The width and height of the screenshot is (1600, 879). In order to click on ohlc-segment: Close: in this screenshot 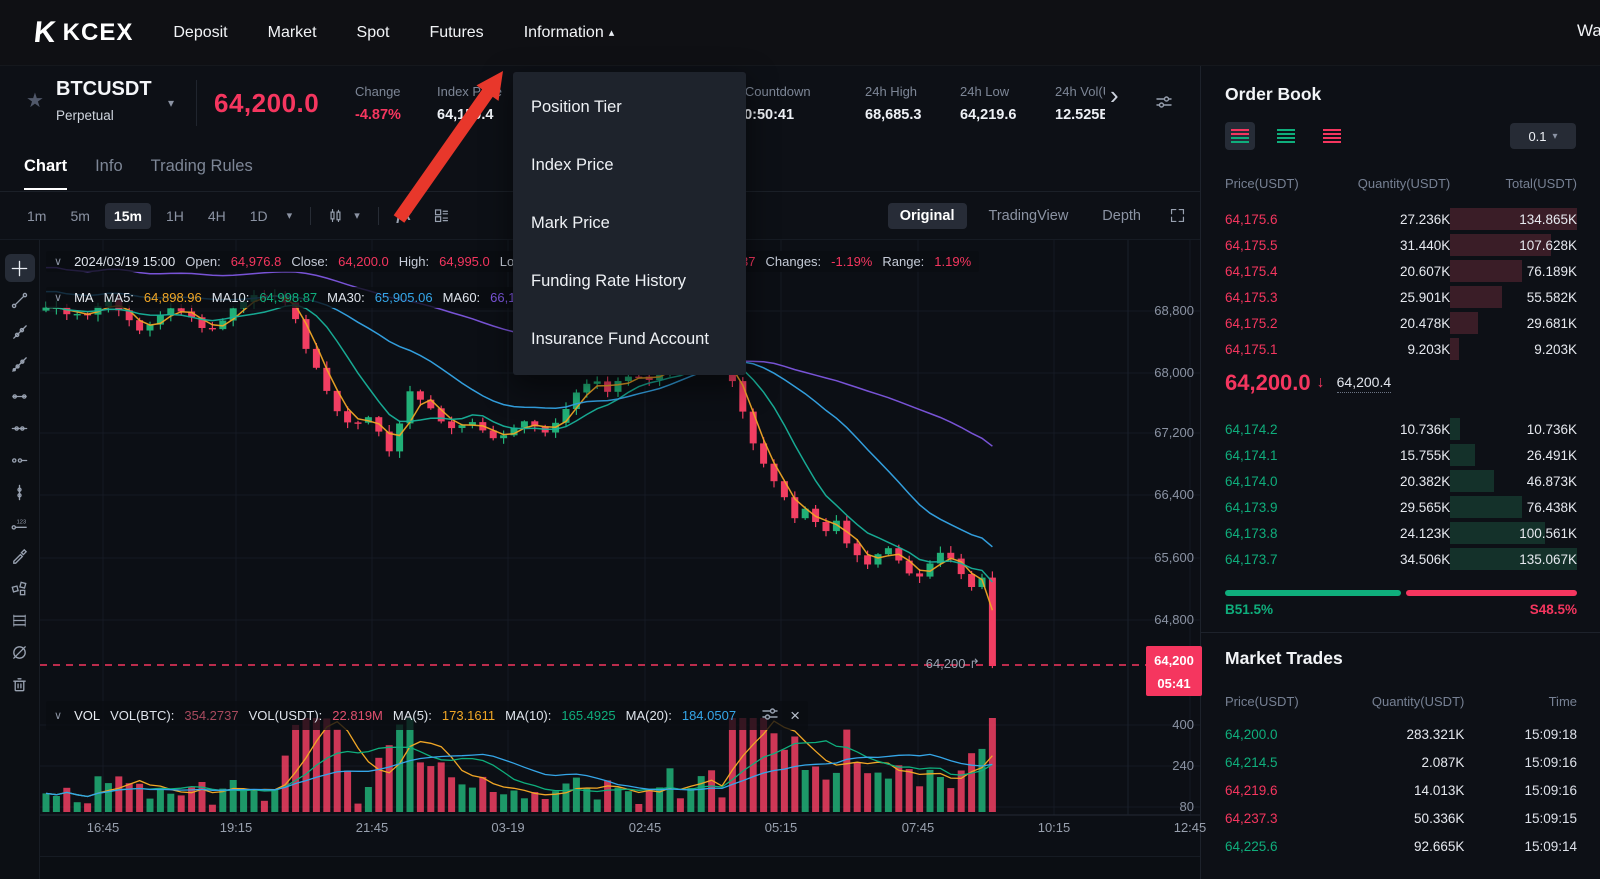, I will do `click(310, 261)`.